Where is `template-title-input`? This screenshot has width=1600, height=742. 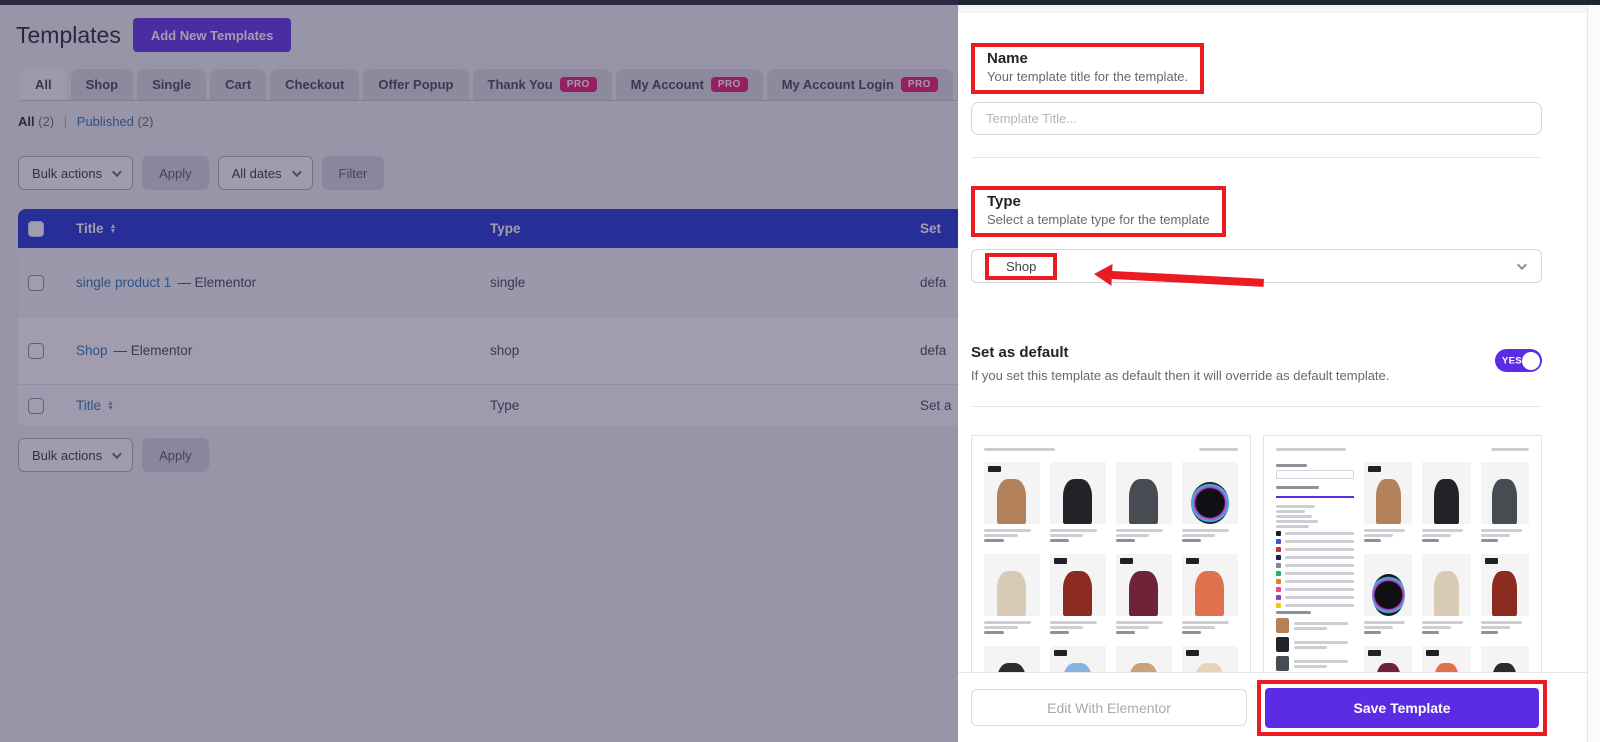
template-title-input is located at coordinates (1256, 118).